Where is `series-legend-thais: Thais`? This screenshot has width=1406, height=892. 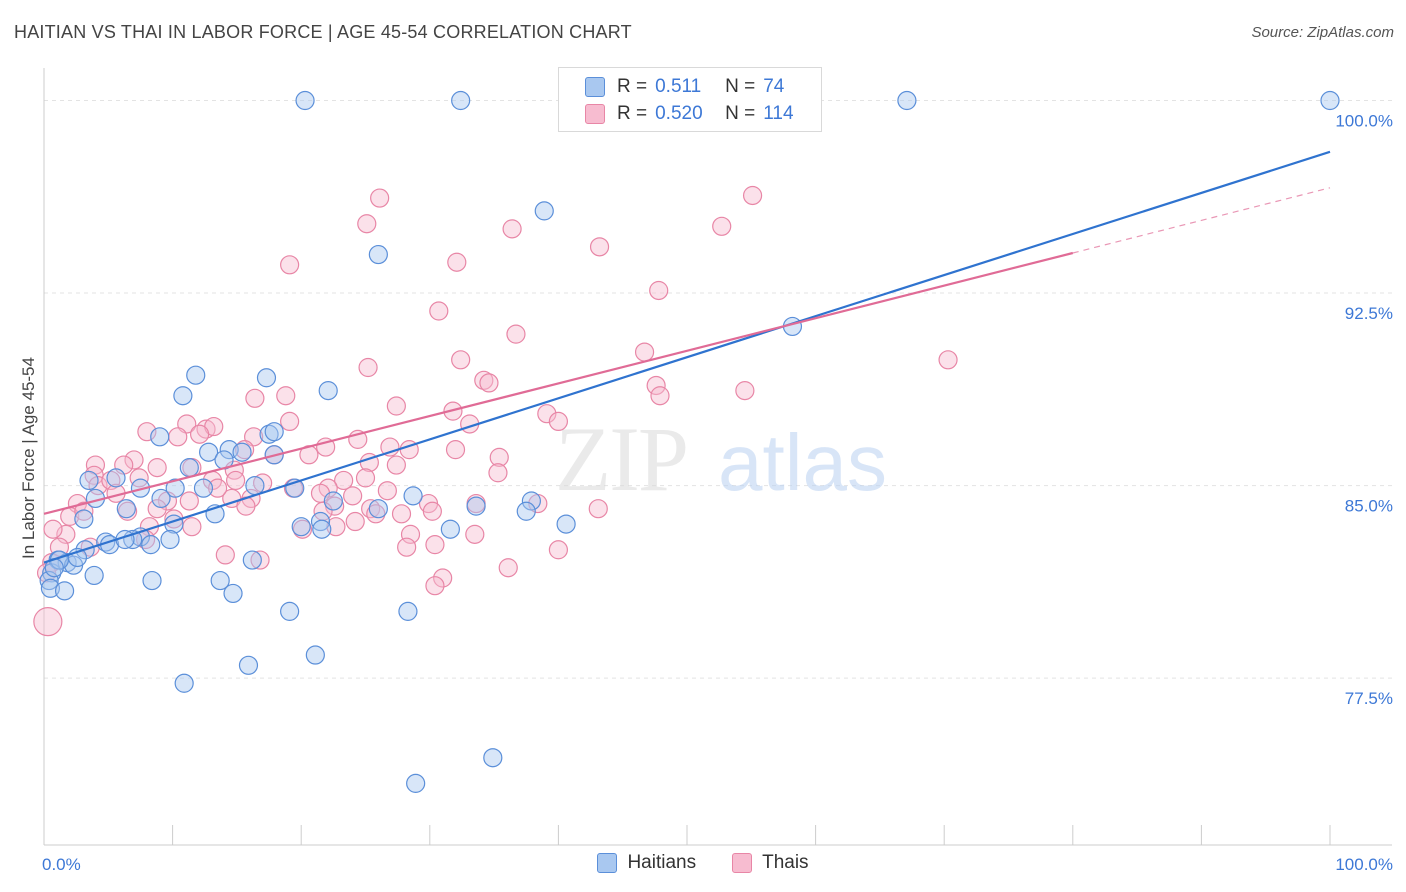 series-legend-thais: Thais is located at coordinates (770, 863).